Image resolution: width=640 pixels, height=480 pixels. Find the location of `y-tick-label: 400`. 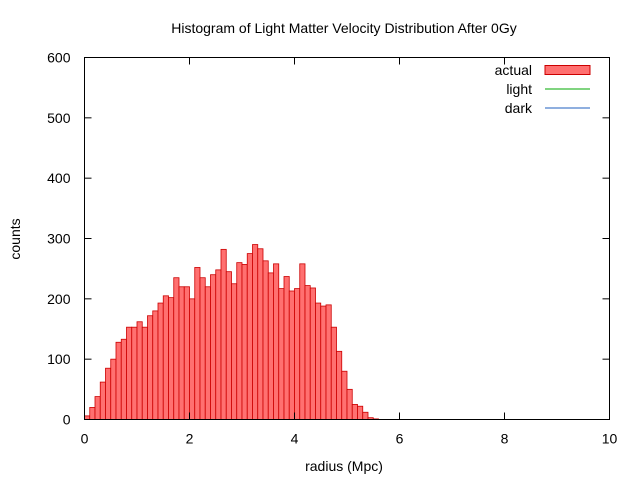

y-tick-label: 400 is located at coordinates (59, 178).